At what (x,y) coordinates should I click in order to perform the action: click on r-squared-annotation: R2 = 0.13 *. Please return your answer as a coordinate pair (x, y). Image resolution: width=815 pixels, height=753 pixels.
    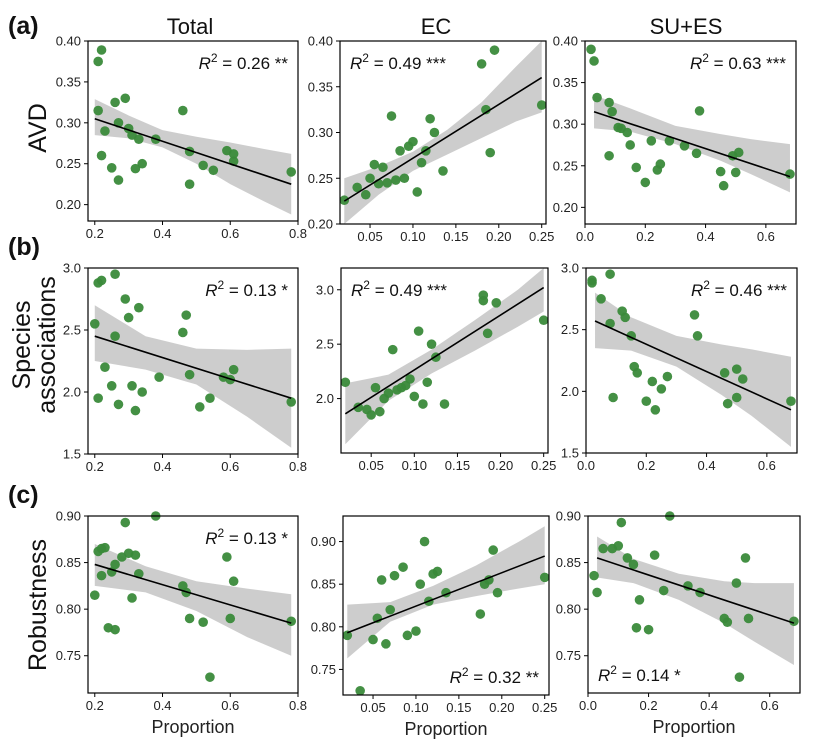
    Looking at the image, I should click on (246, 289).